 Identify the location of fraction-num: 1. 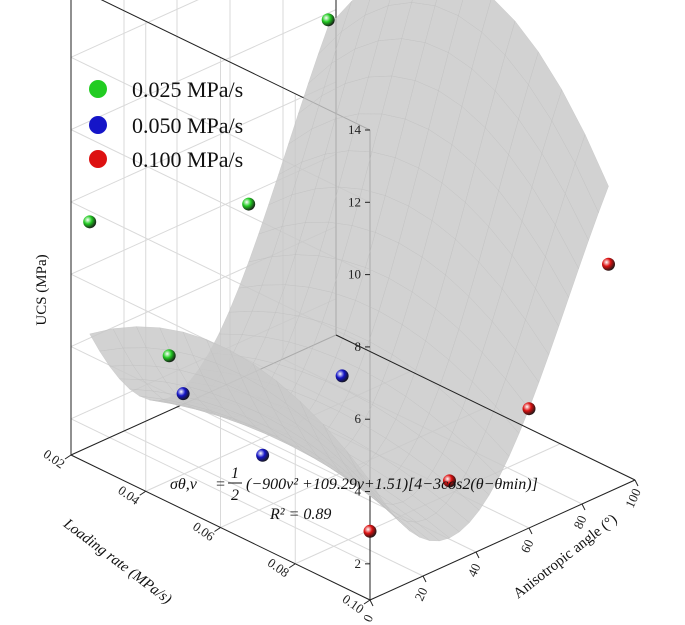
(235, 473).